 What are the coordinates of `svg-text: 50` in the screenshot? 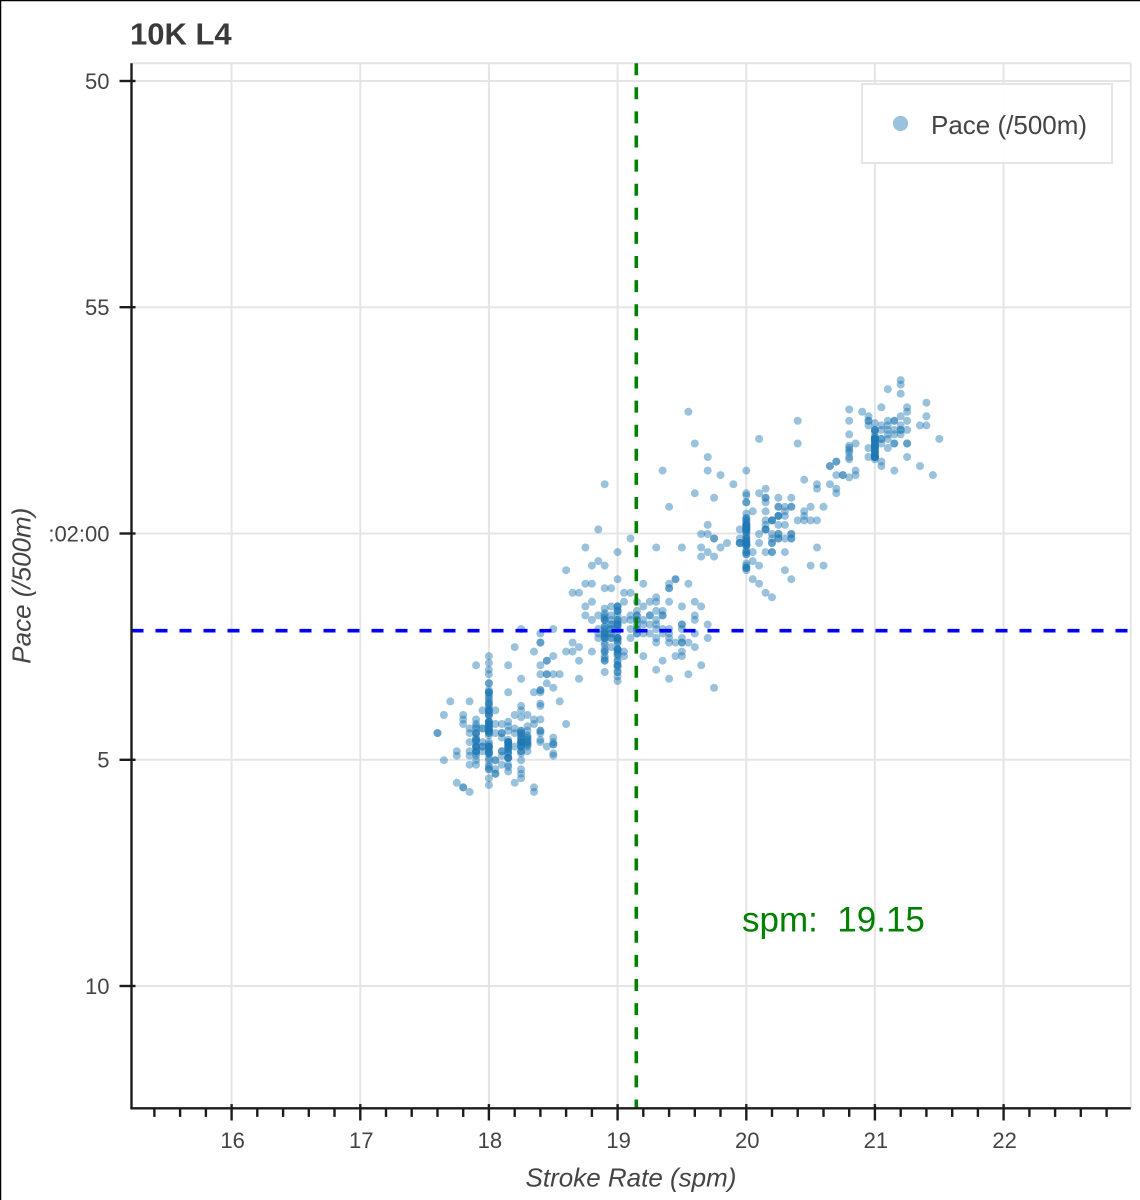 It's located at (97, 81).